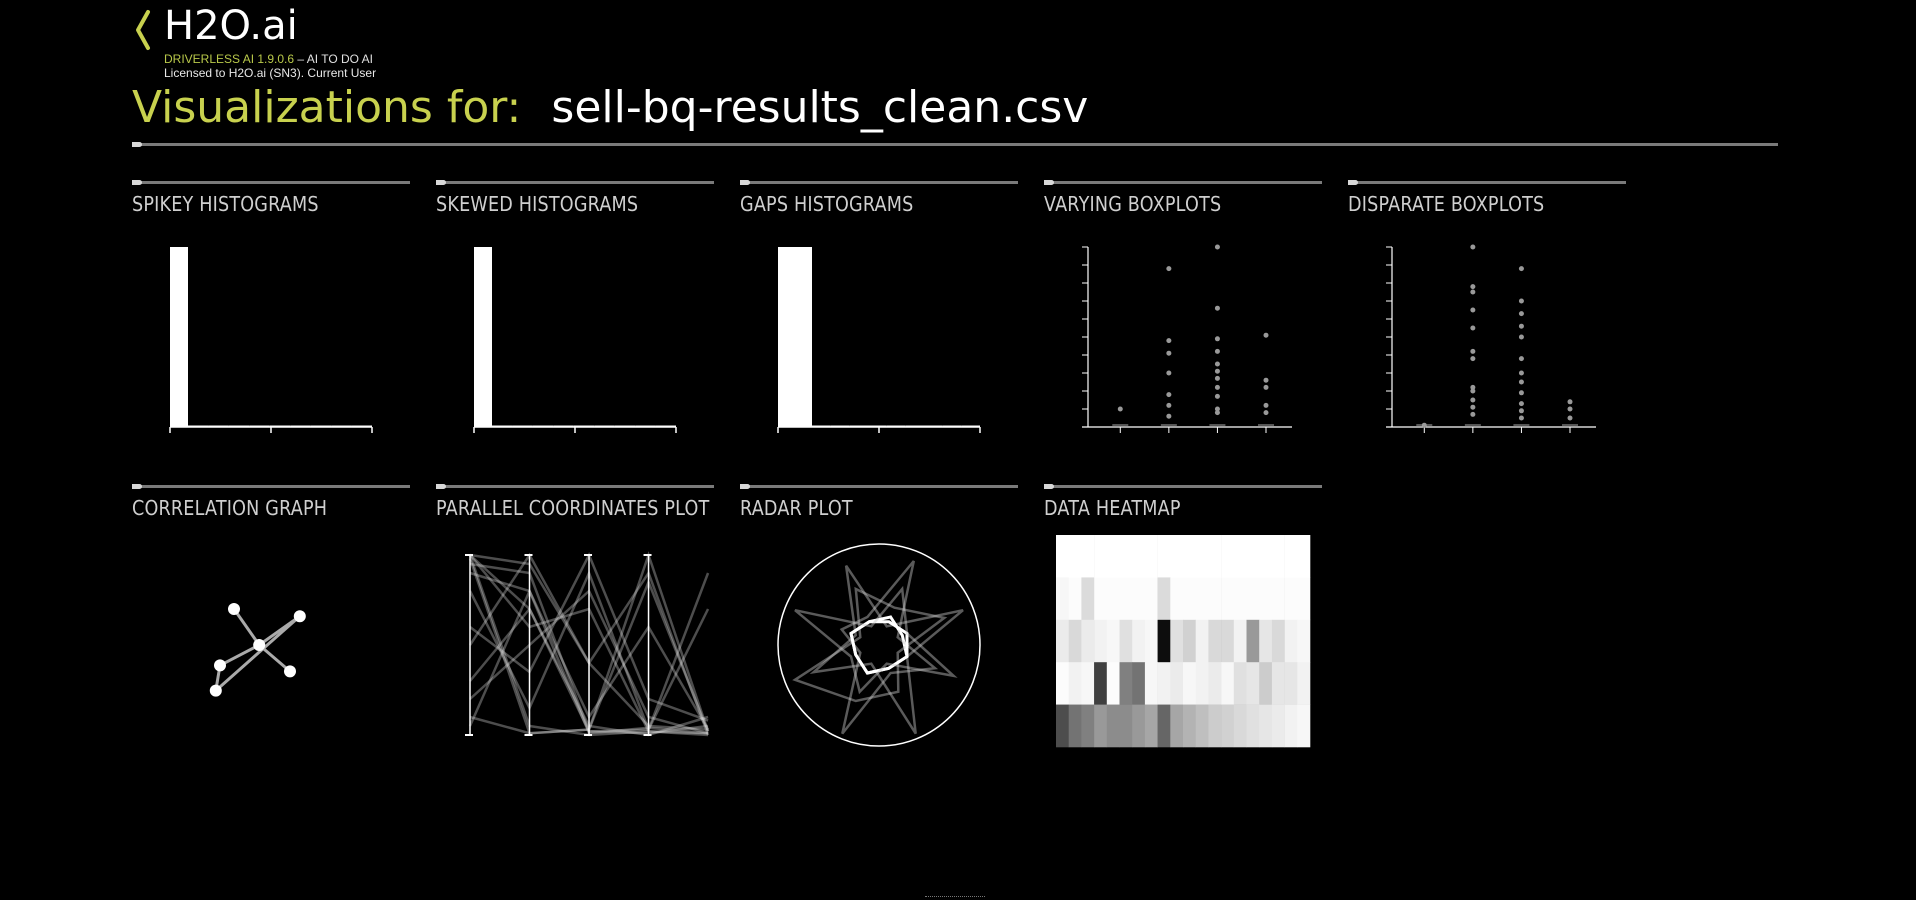  I want to click on tagline: – AI TO DO AI, so click(335, 59).